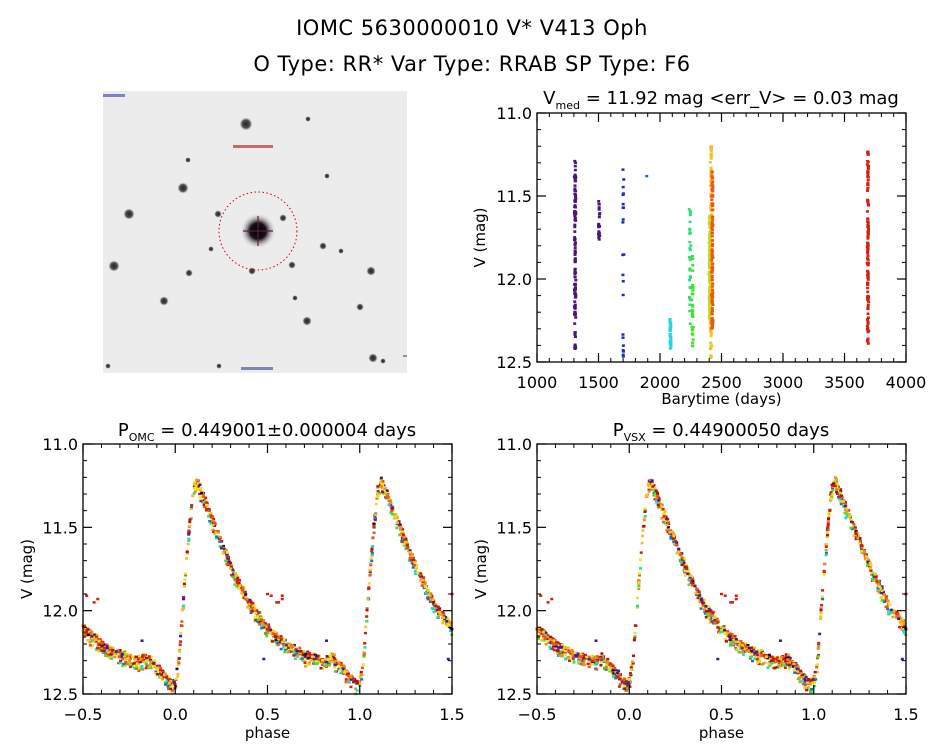 This screenshot has width=944, height=747. I want to click on page-title: IOMC 5630000010 V* V413 Oph, so click(472, 28).